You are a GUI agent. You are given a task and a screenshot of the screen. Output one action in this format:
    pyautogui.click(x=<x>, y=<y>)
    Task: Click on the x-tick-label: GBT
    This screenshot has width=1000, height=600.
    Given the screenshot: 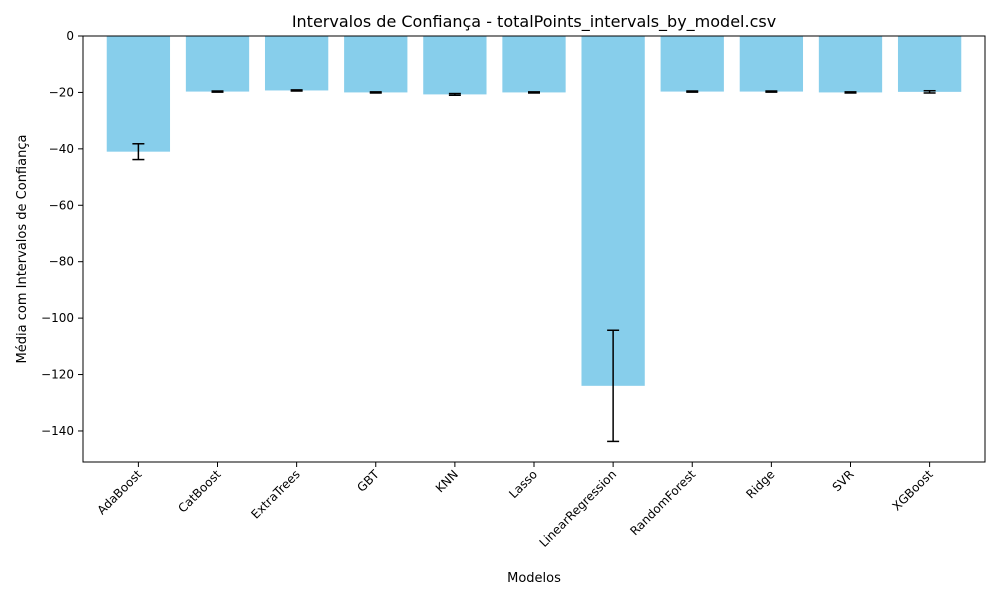 What is the action you would take?
    pyautogui.click(x=368, y=481)
    